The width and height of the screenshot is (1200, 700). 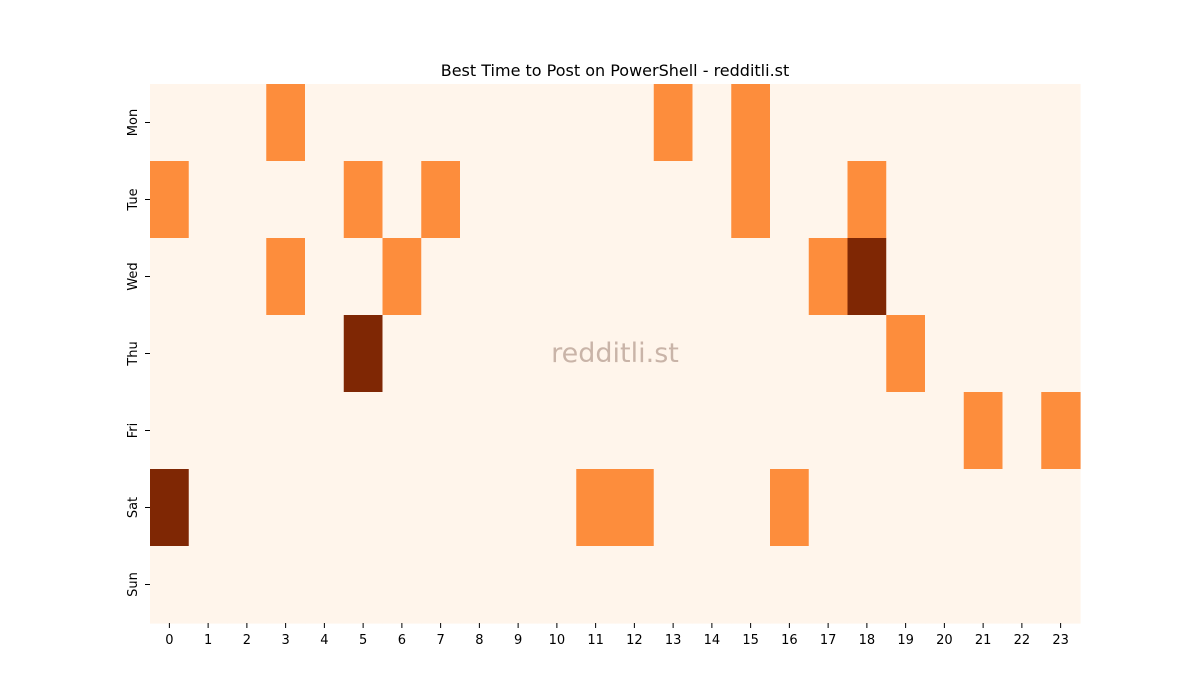 I want to click on y-tick-label: Mon, so click(x=133, y=122).